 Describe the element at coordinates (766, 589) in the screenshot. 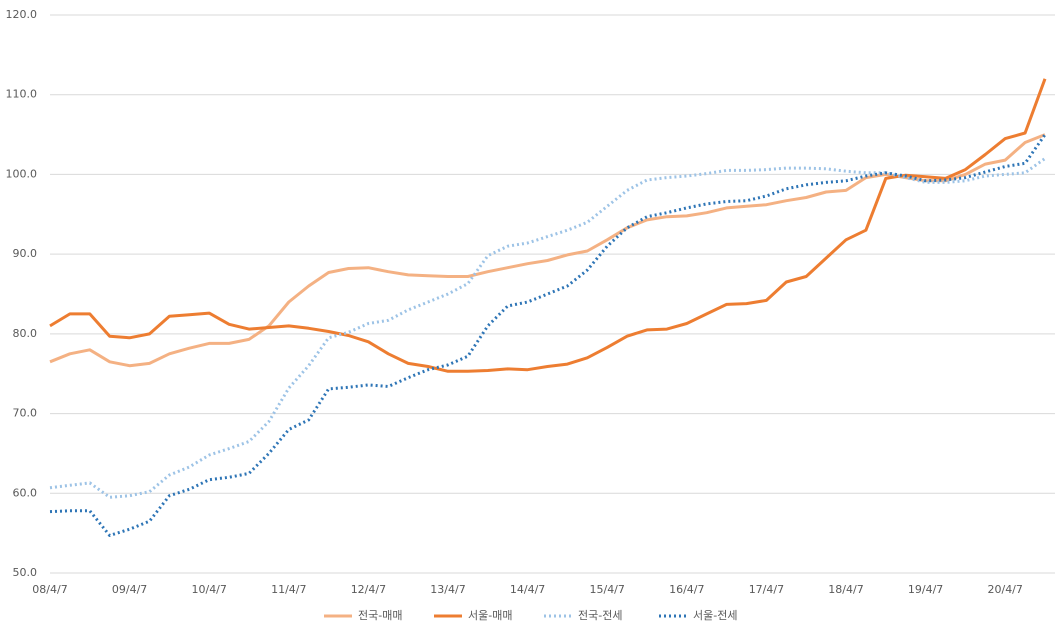

I see `x-tick-label: 17/4/7` at that location.